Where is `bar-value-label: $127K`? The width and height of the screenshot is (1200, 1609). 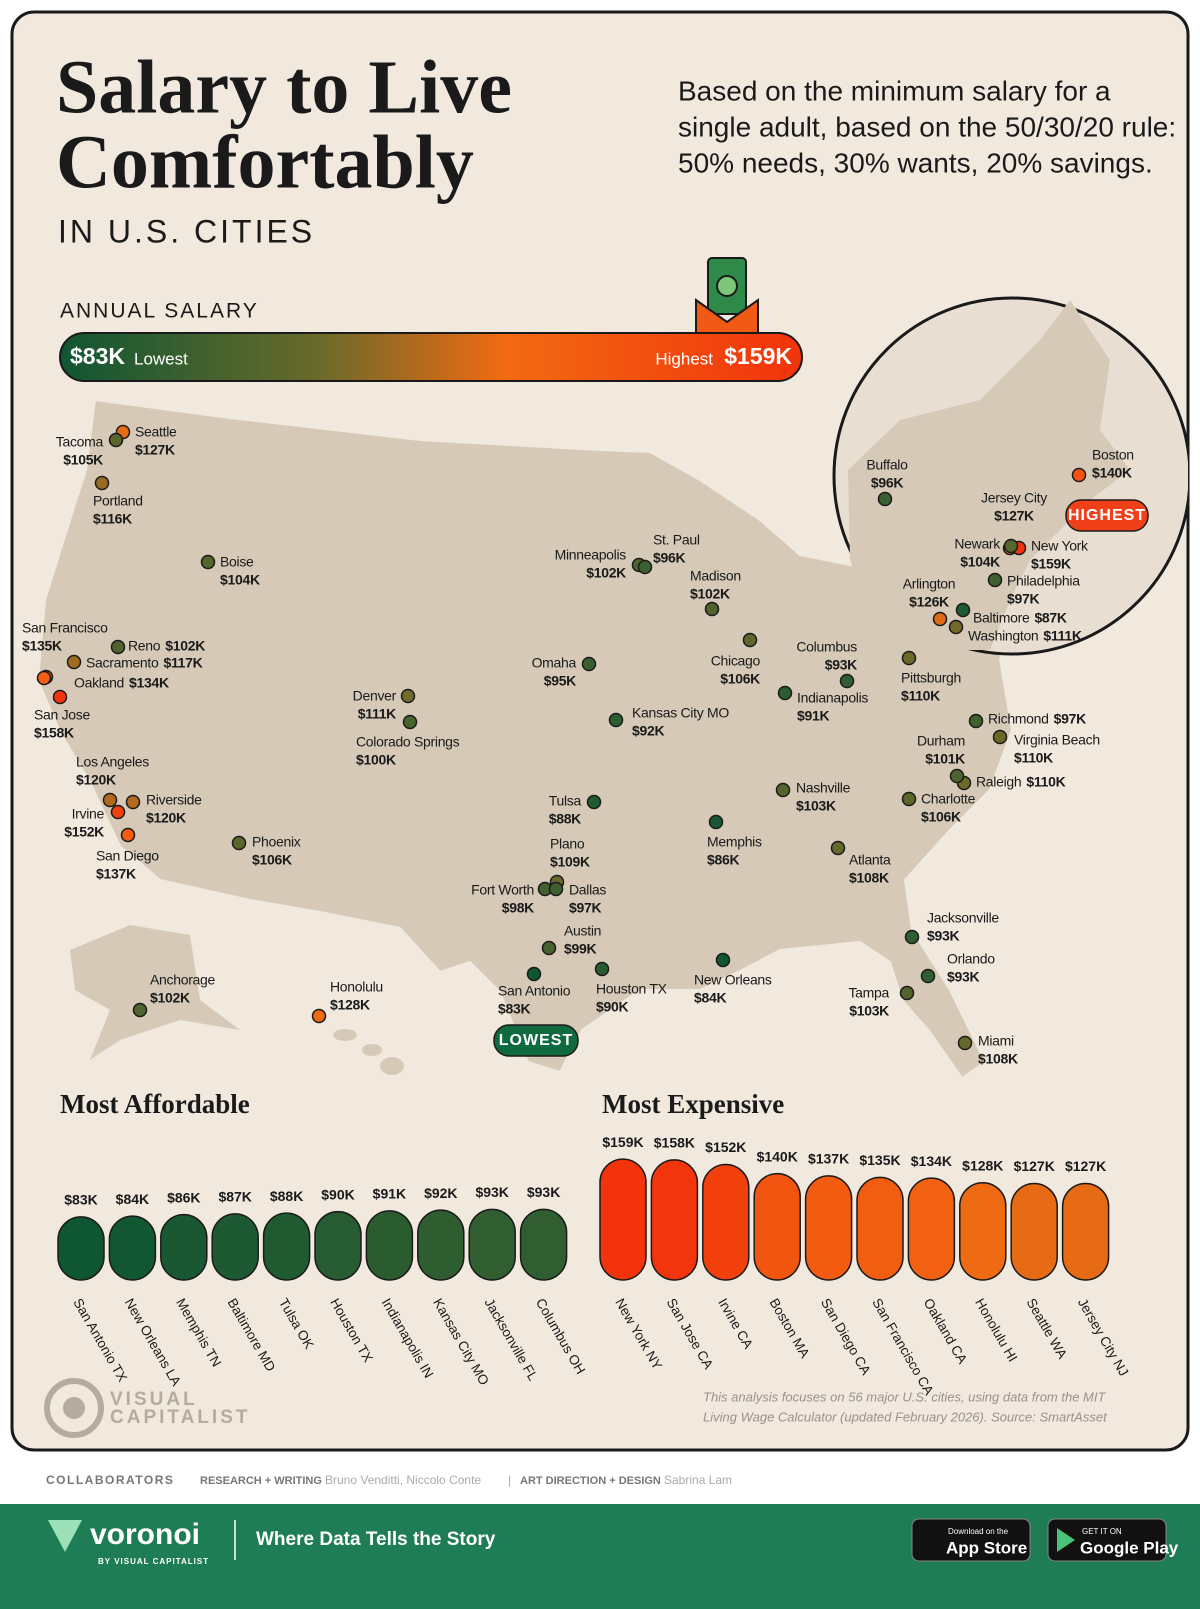 bar-value-label: $127K is located at coordinates (1085, 1166).